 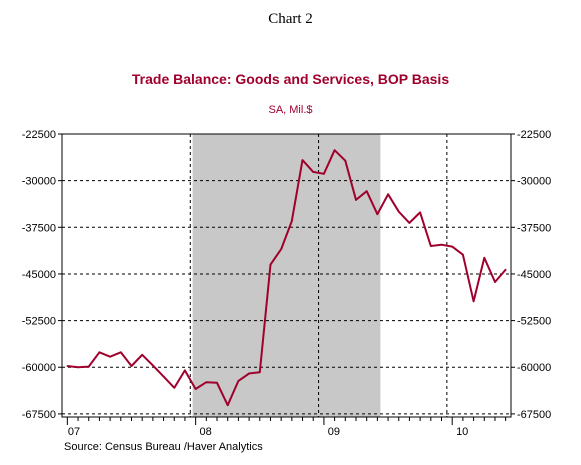 I want to click on y-tick-label-left: -37500, so click(x=39, y=228).